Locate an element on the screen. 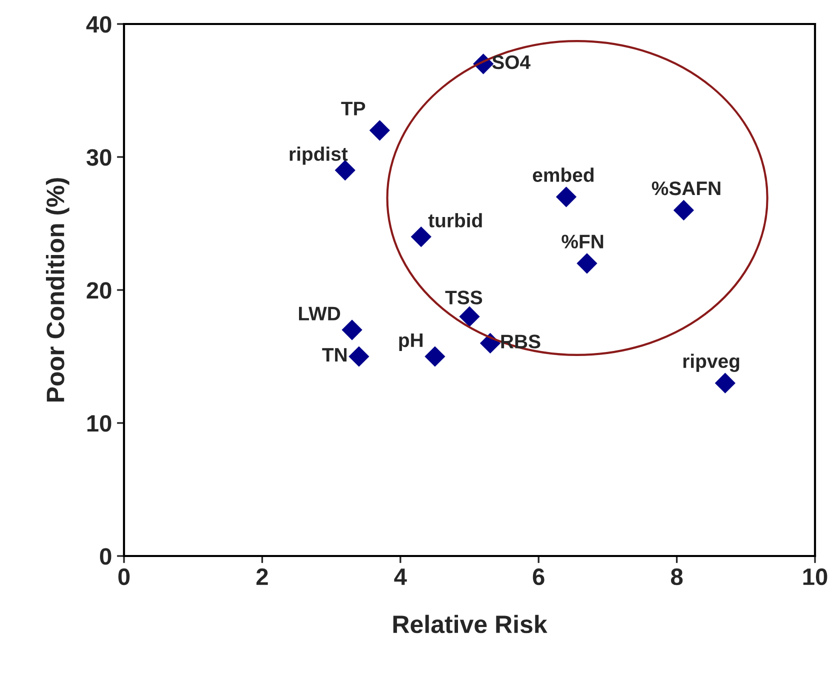  y-tick-label: 20 is located at coordinates (99, 290).